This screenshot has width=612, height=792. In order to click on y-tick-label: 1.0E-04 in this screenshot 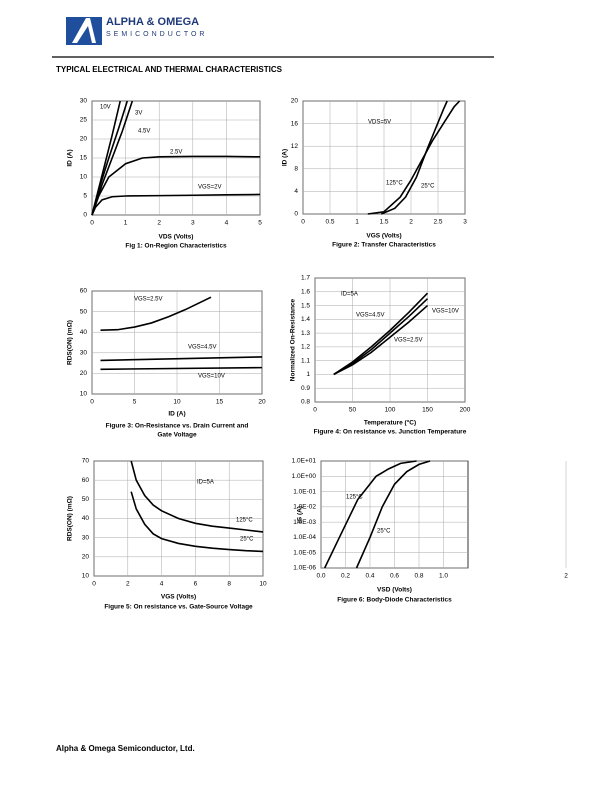, I will do `click(304, 537)`.